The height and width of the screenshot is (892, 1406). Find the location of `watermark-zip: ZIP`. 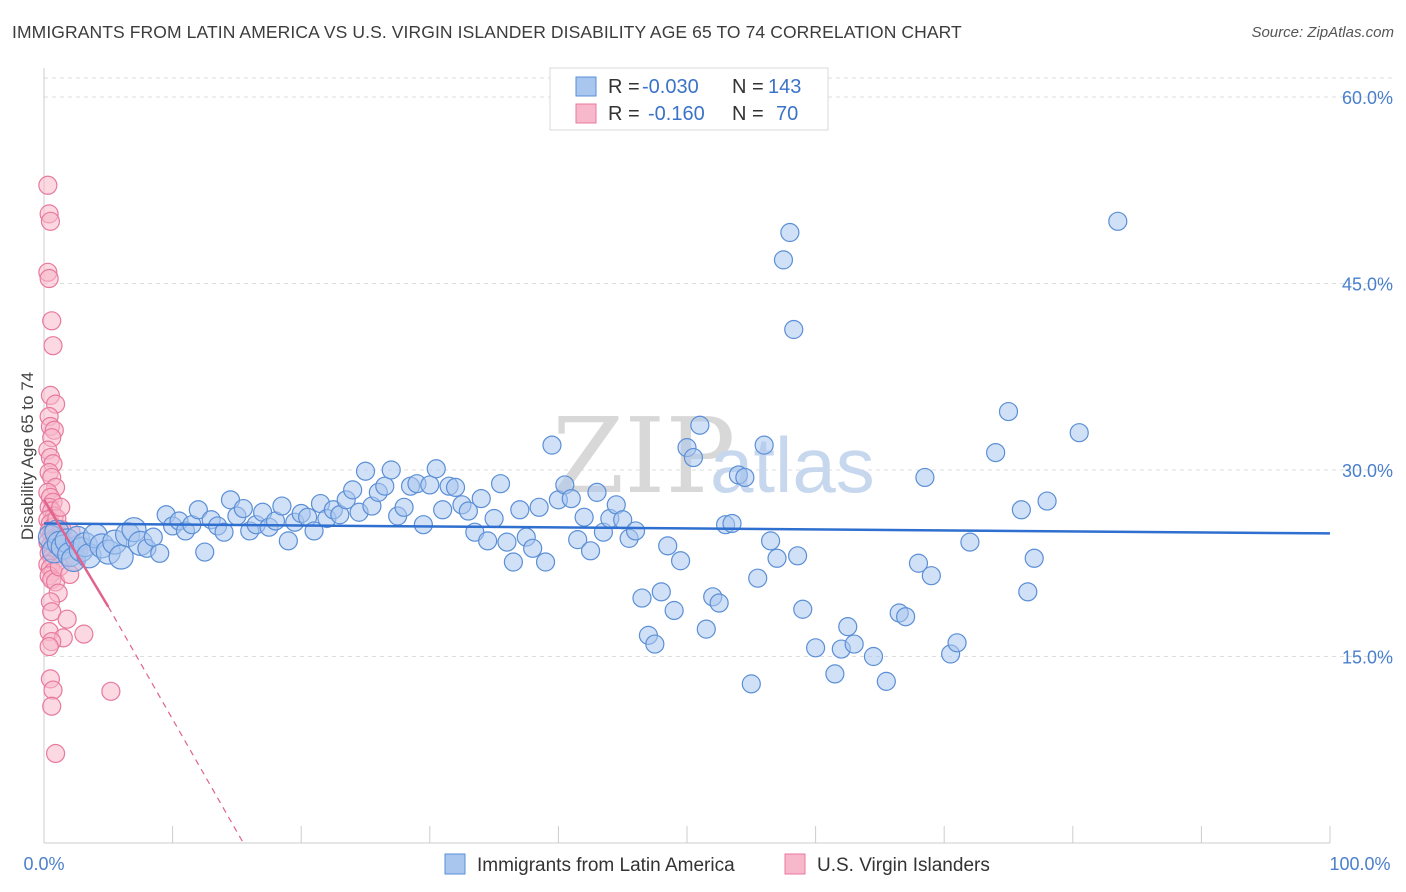

watermark-zip: ZIP is located at coordinates (643, 456).